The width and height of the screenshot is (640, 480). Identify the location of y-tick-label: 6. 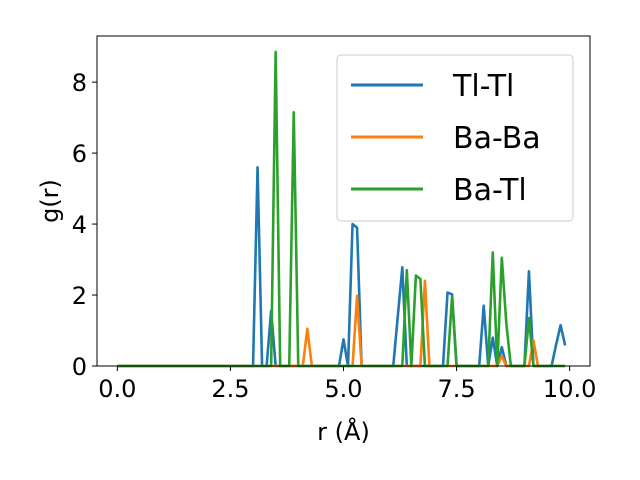
(79, 154).